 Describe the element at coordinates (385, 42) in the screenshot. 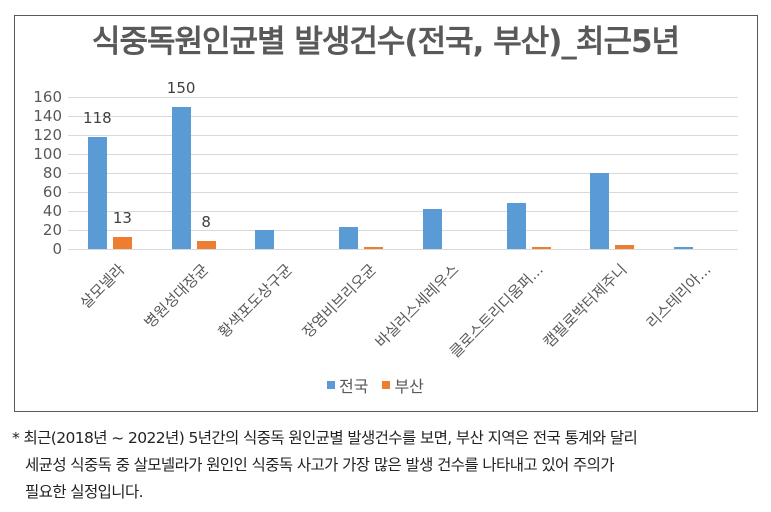

I see `chart-title: 식중독원인균별 발생건수(전국, 부산)_최근5년` at that location.